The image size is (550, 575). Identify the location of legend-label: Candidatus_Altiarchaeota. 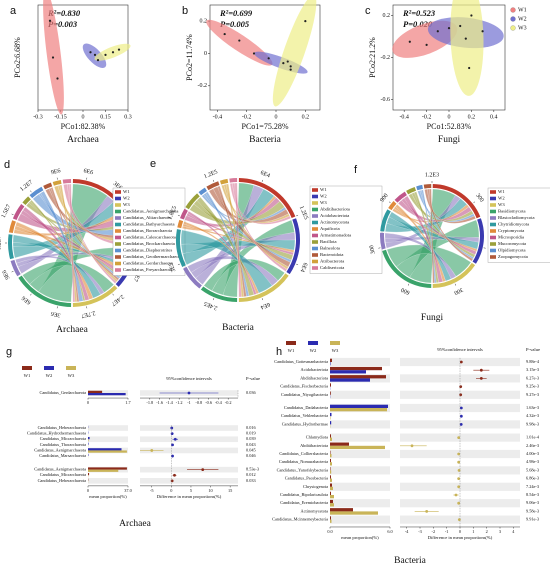
(147, 217).